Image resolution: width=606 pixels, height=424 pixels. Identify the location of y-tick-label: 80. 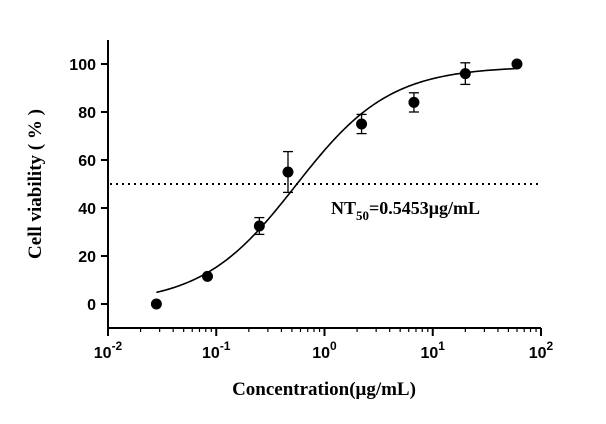
(87, 113).